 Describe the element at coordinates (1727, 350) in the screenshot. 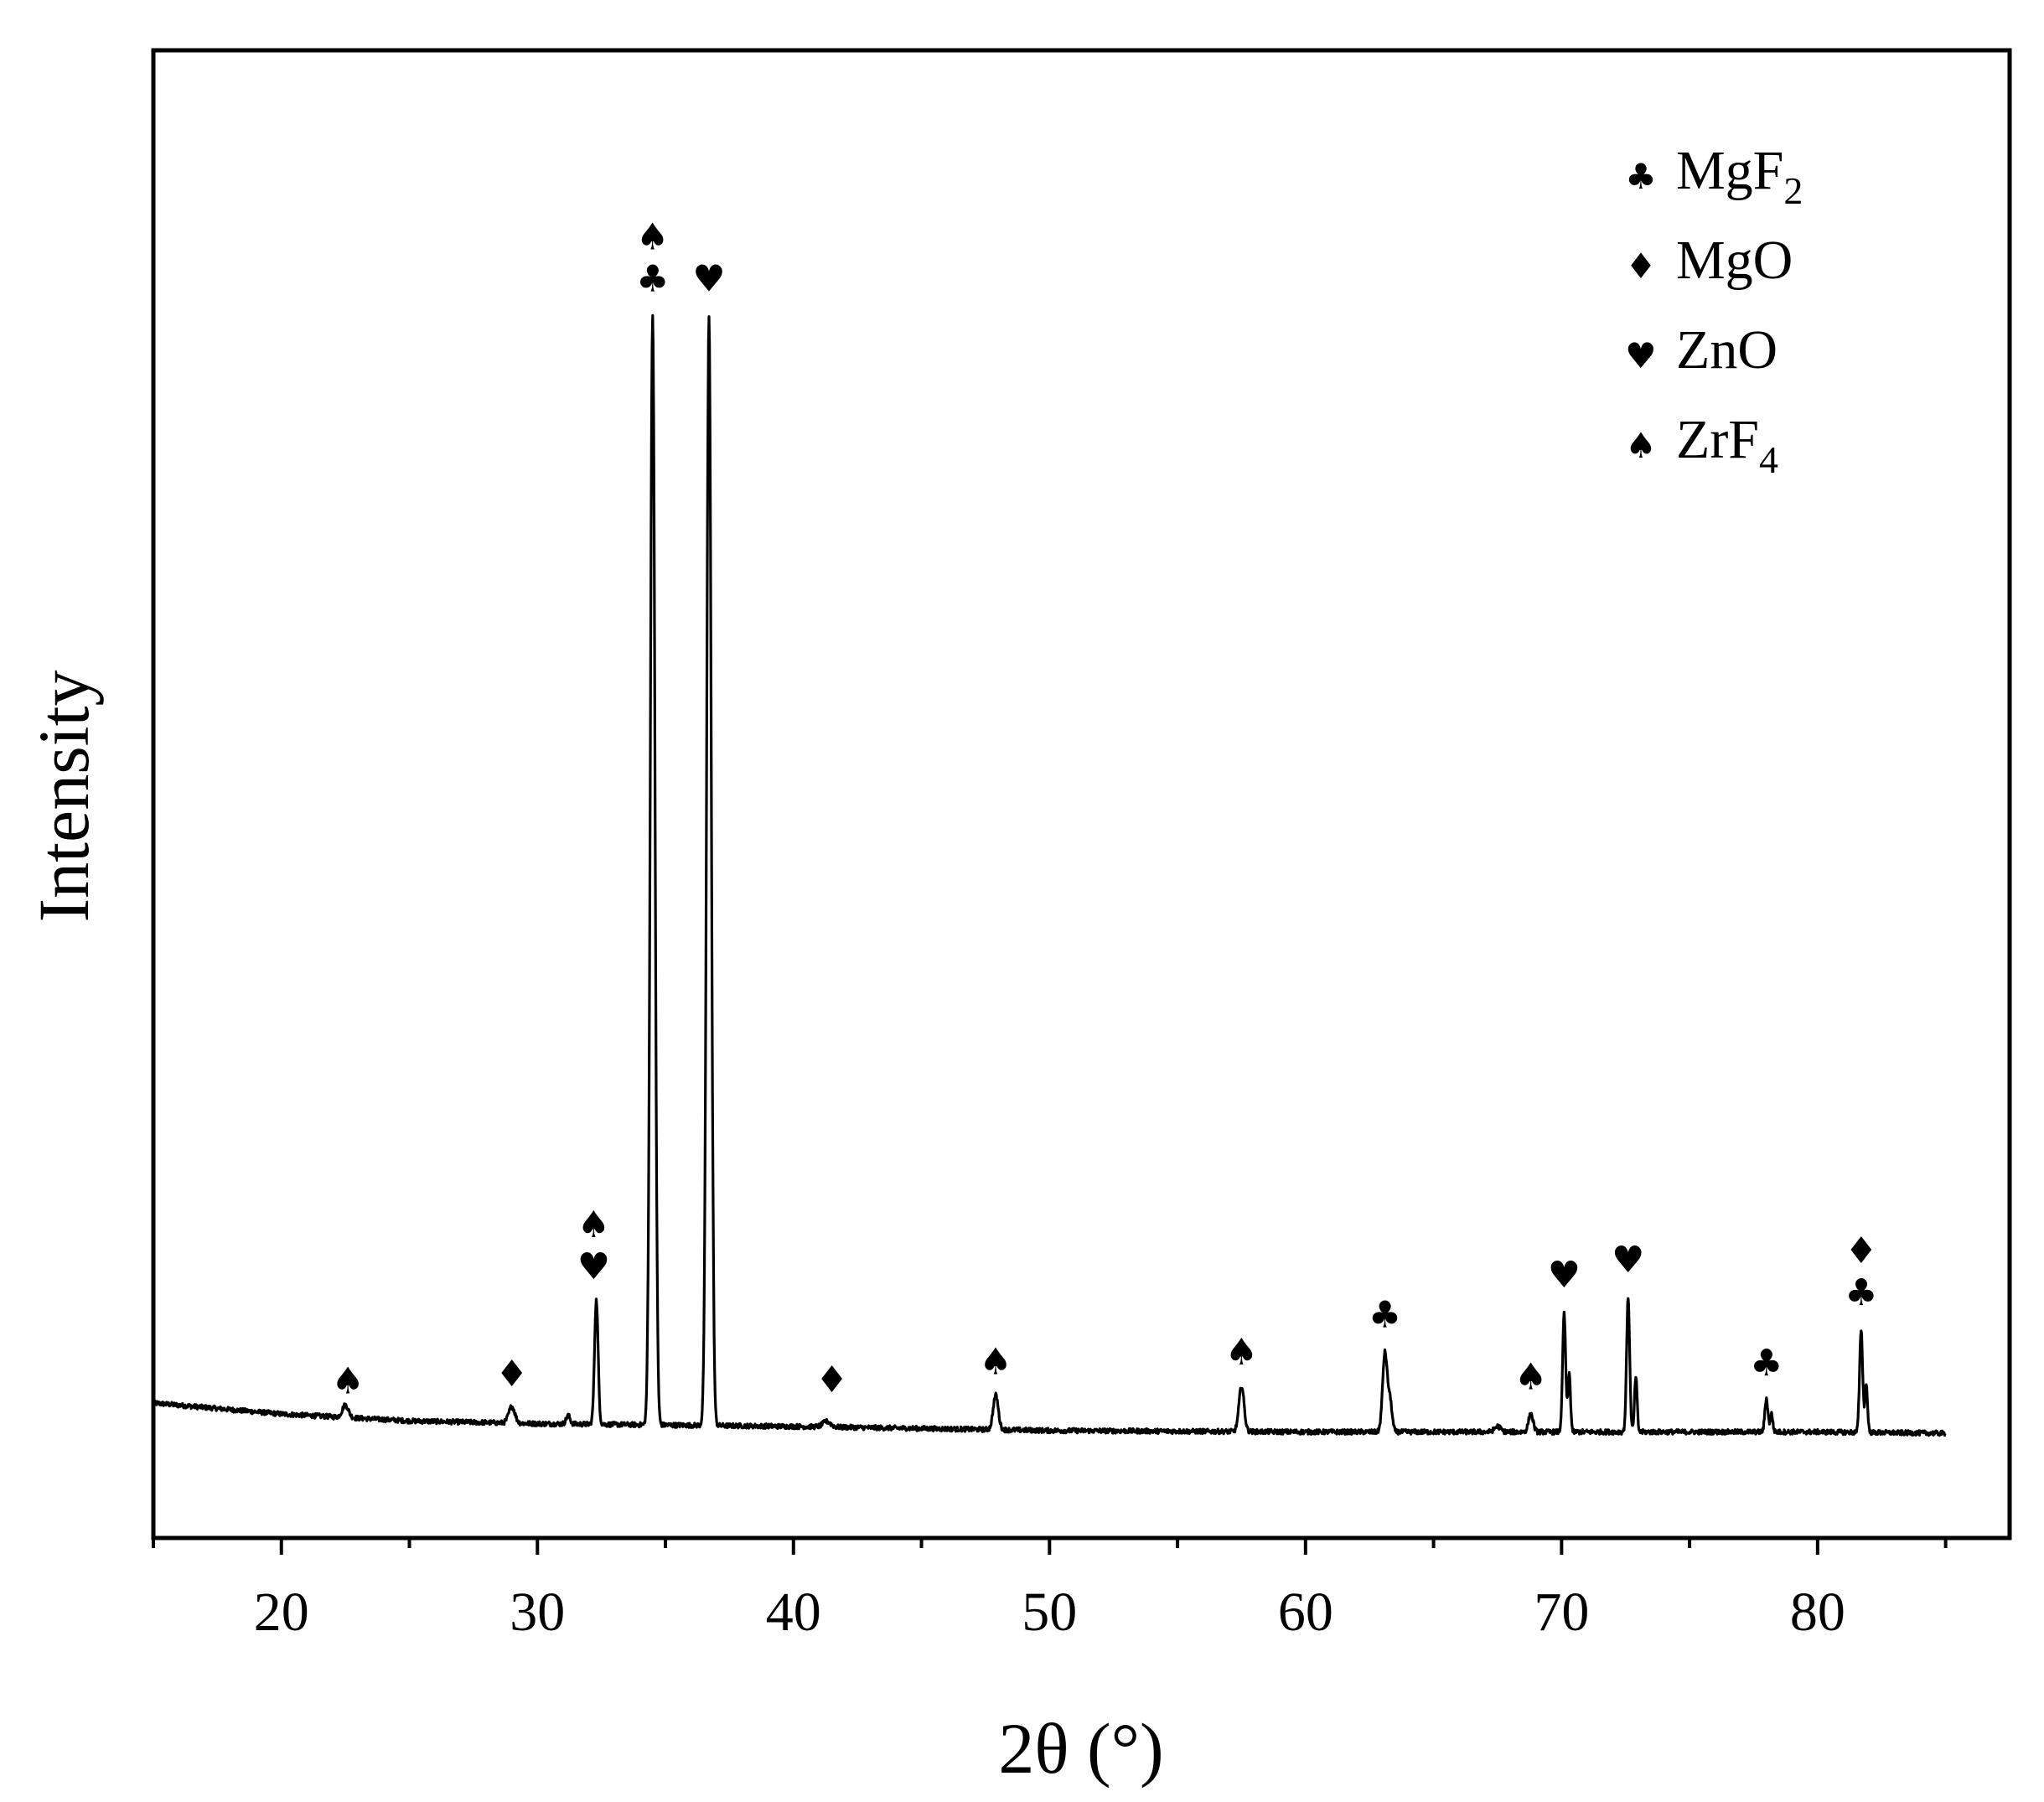

I see `legend-label: ZnO` at that location.